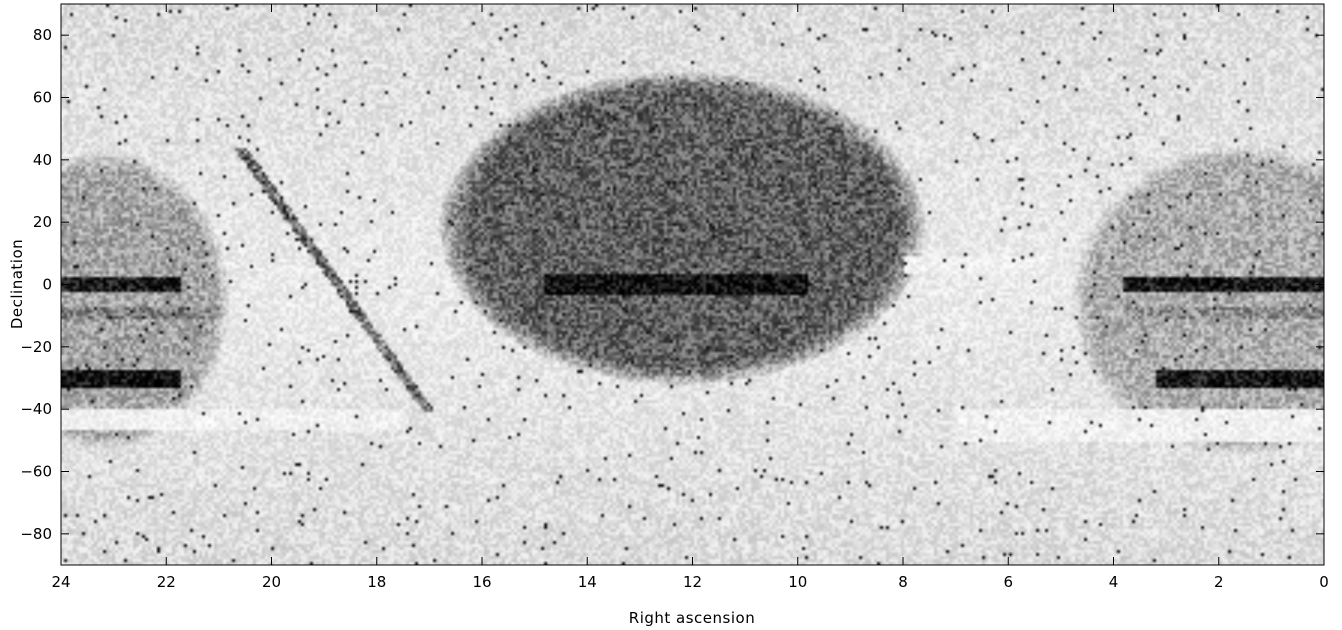 The height and width of the screenshot is (630, 1342). What do you see at coordinates (42, 160) in the screenshot?
I see `y-tick-label: 40` at bounding box center [42, 160].